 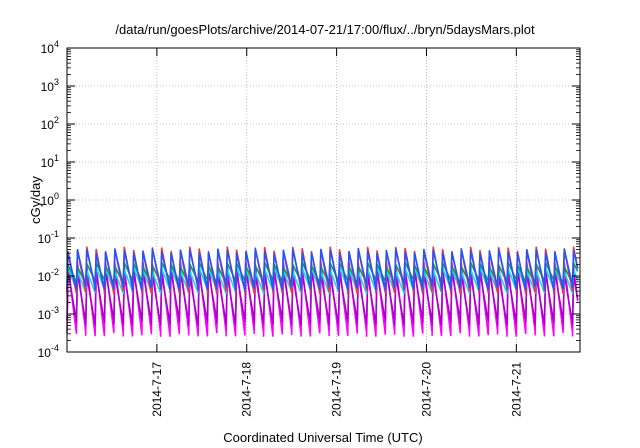 What do you see at coordinates (50, 47) in the screenshot?
I see `y-tick-label: 10⁴` at bounding box center [50, 47].